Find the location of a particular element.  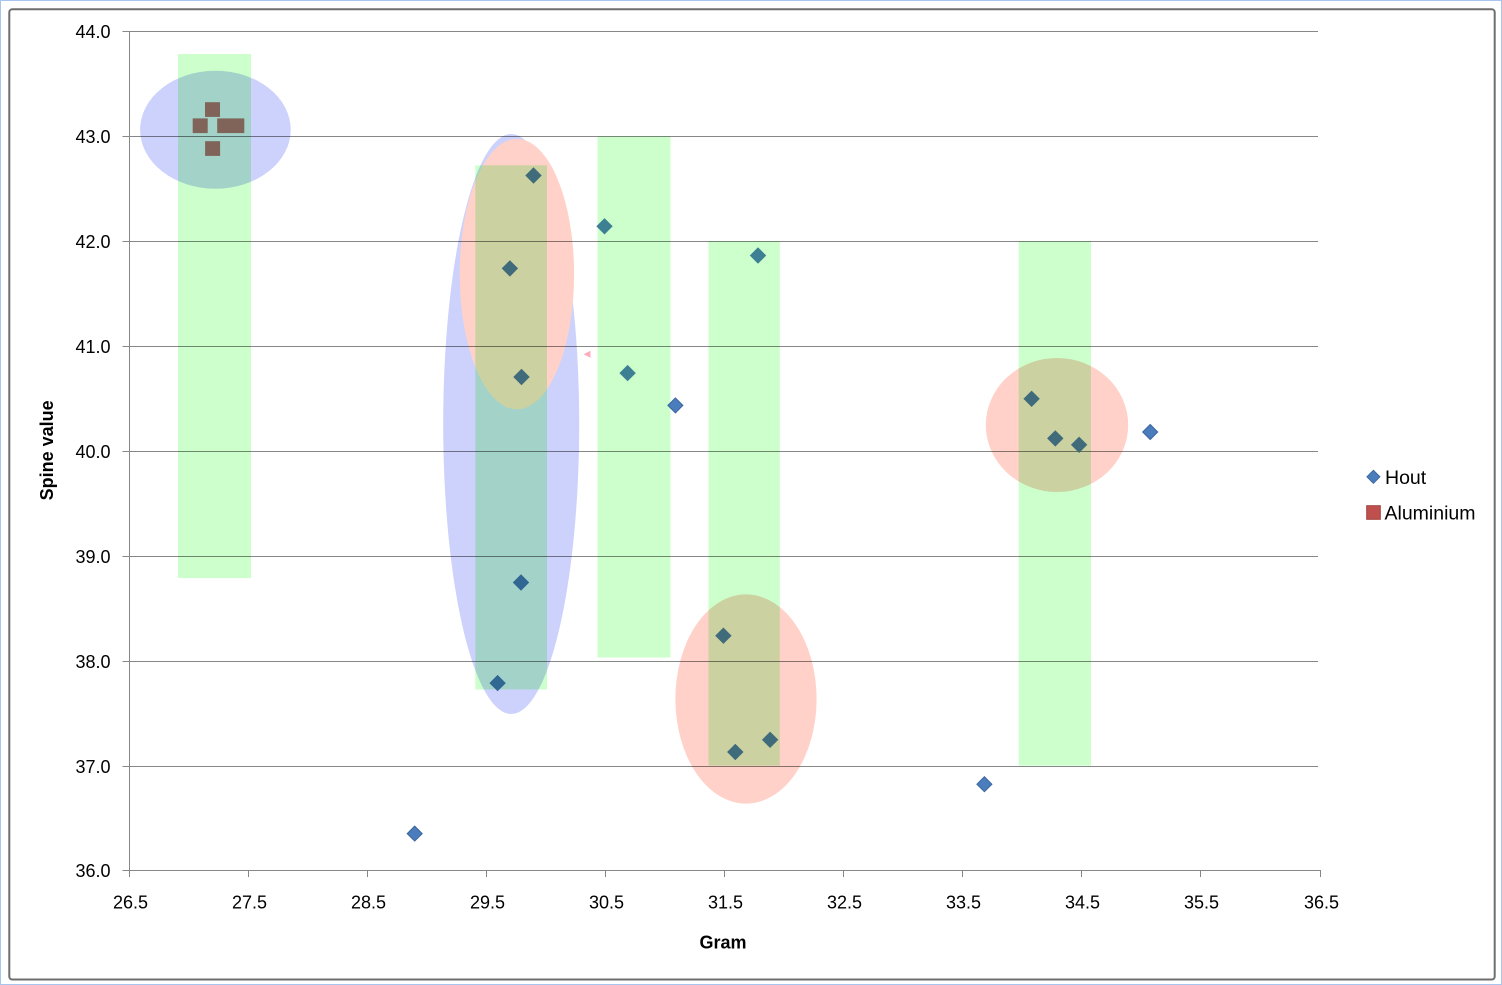

svg-text: 37.0 is located at coordinates (92, 767).